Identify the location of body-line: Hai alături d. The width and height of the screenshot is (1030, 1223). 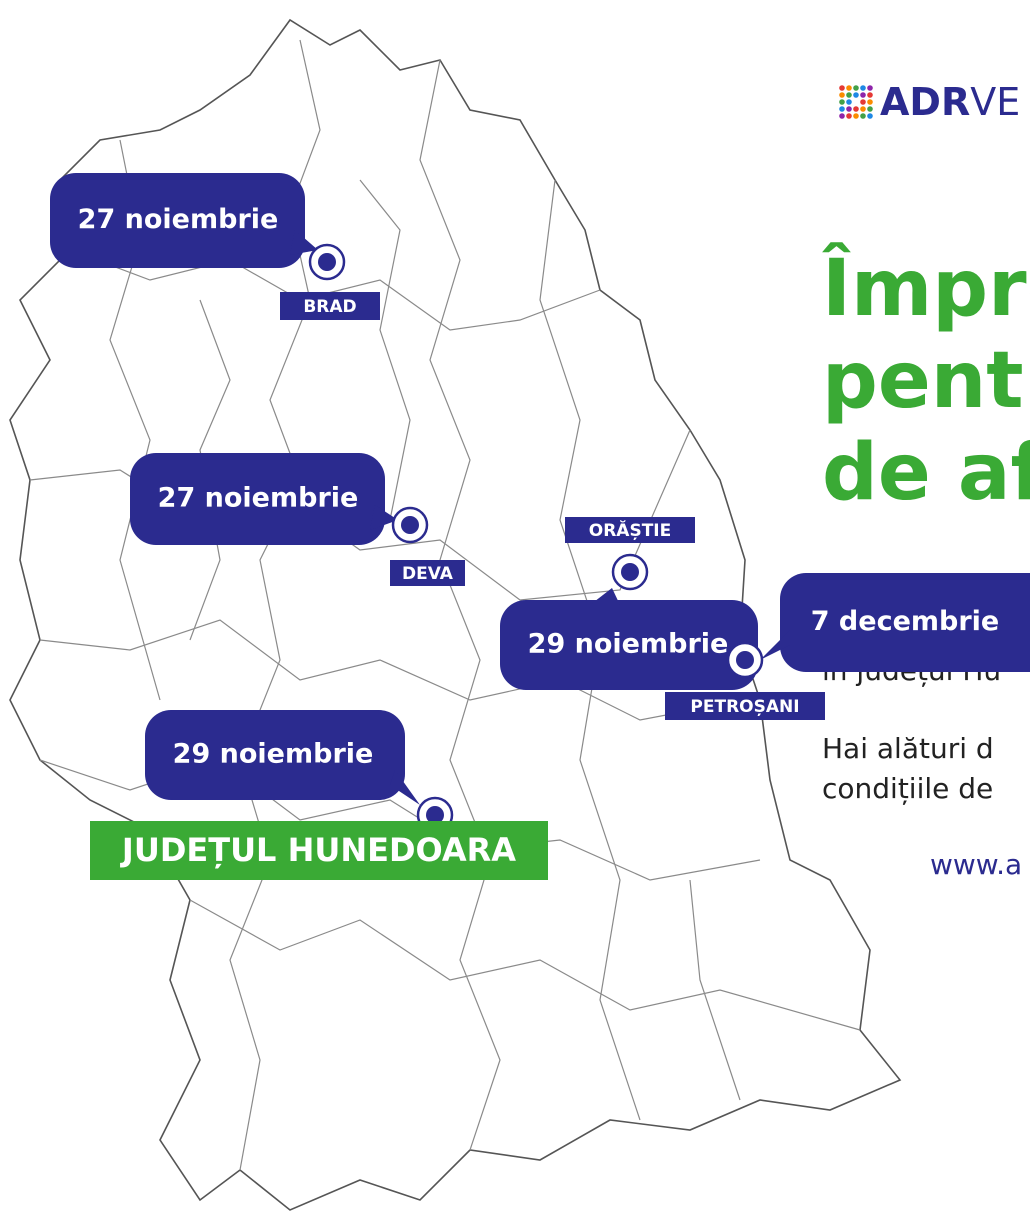
(908, 748).